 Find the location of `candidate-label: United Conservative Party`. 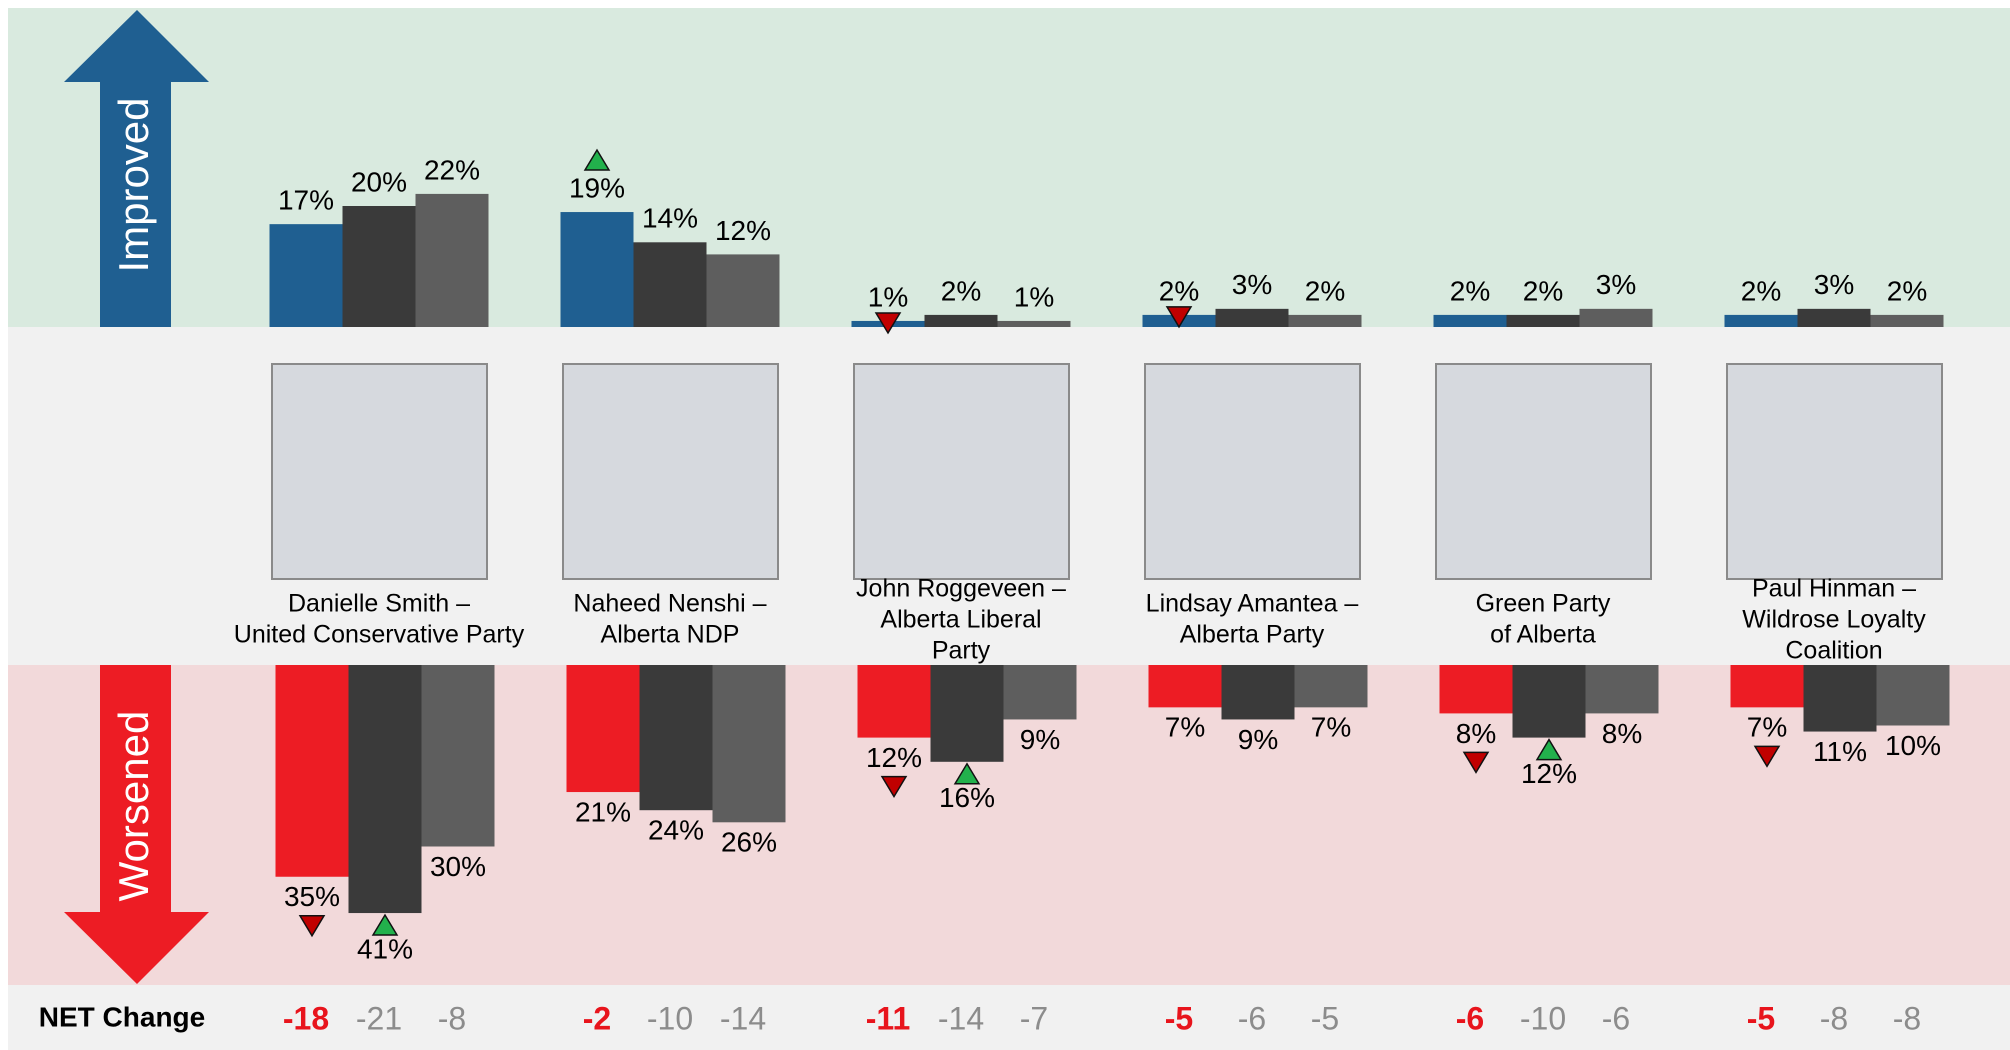

candidate-label: United Conservative Party is located at coordinates (379, 635).